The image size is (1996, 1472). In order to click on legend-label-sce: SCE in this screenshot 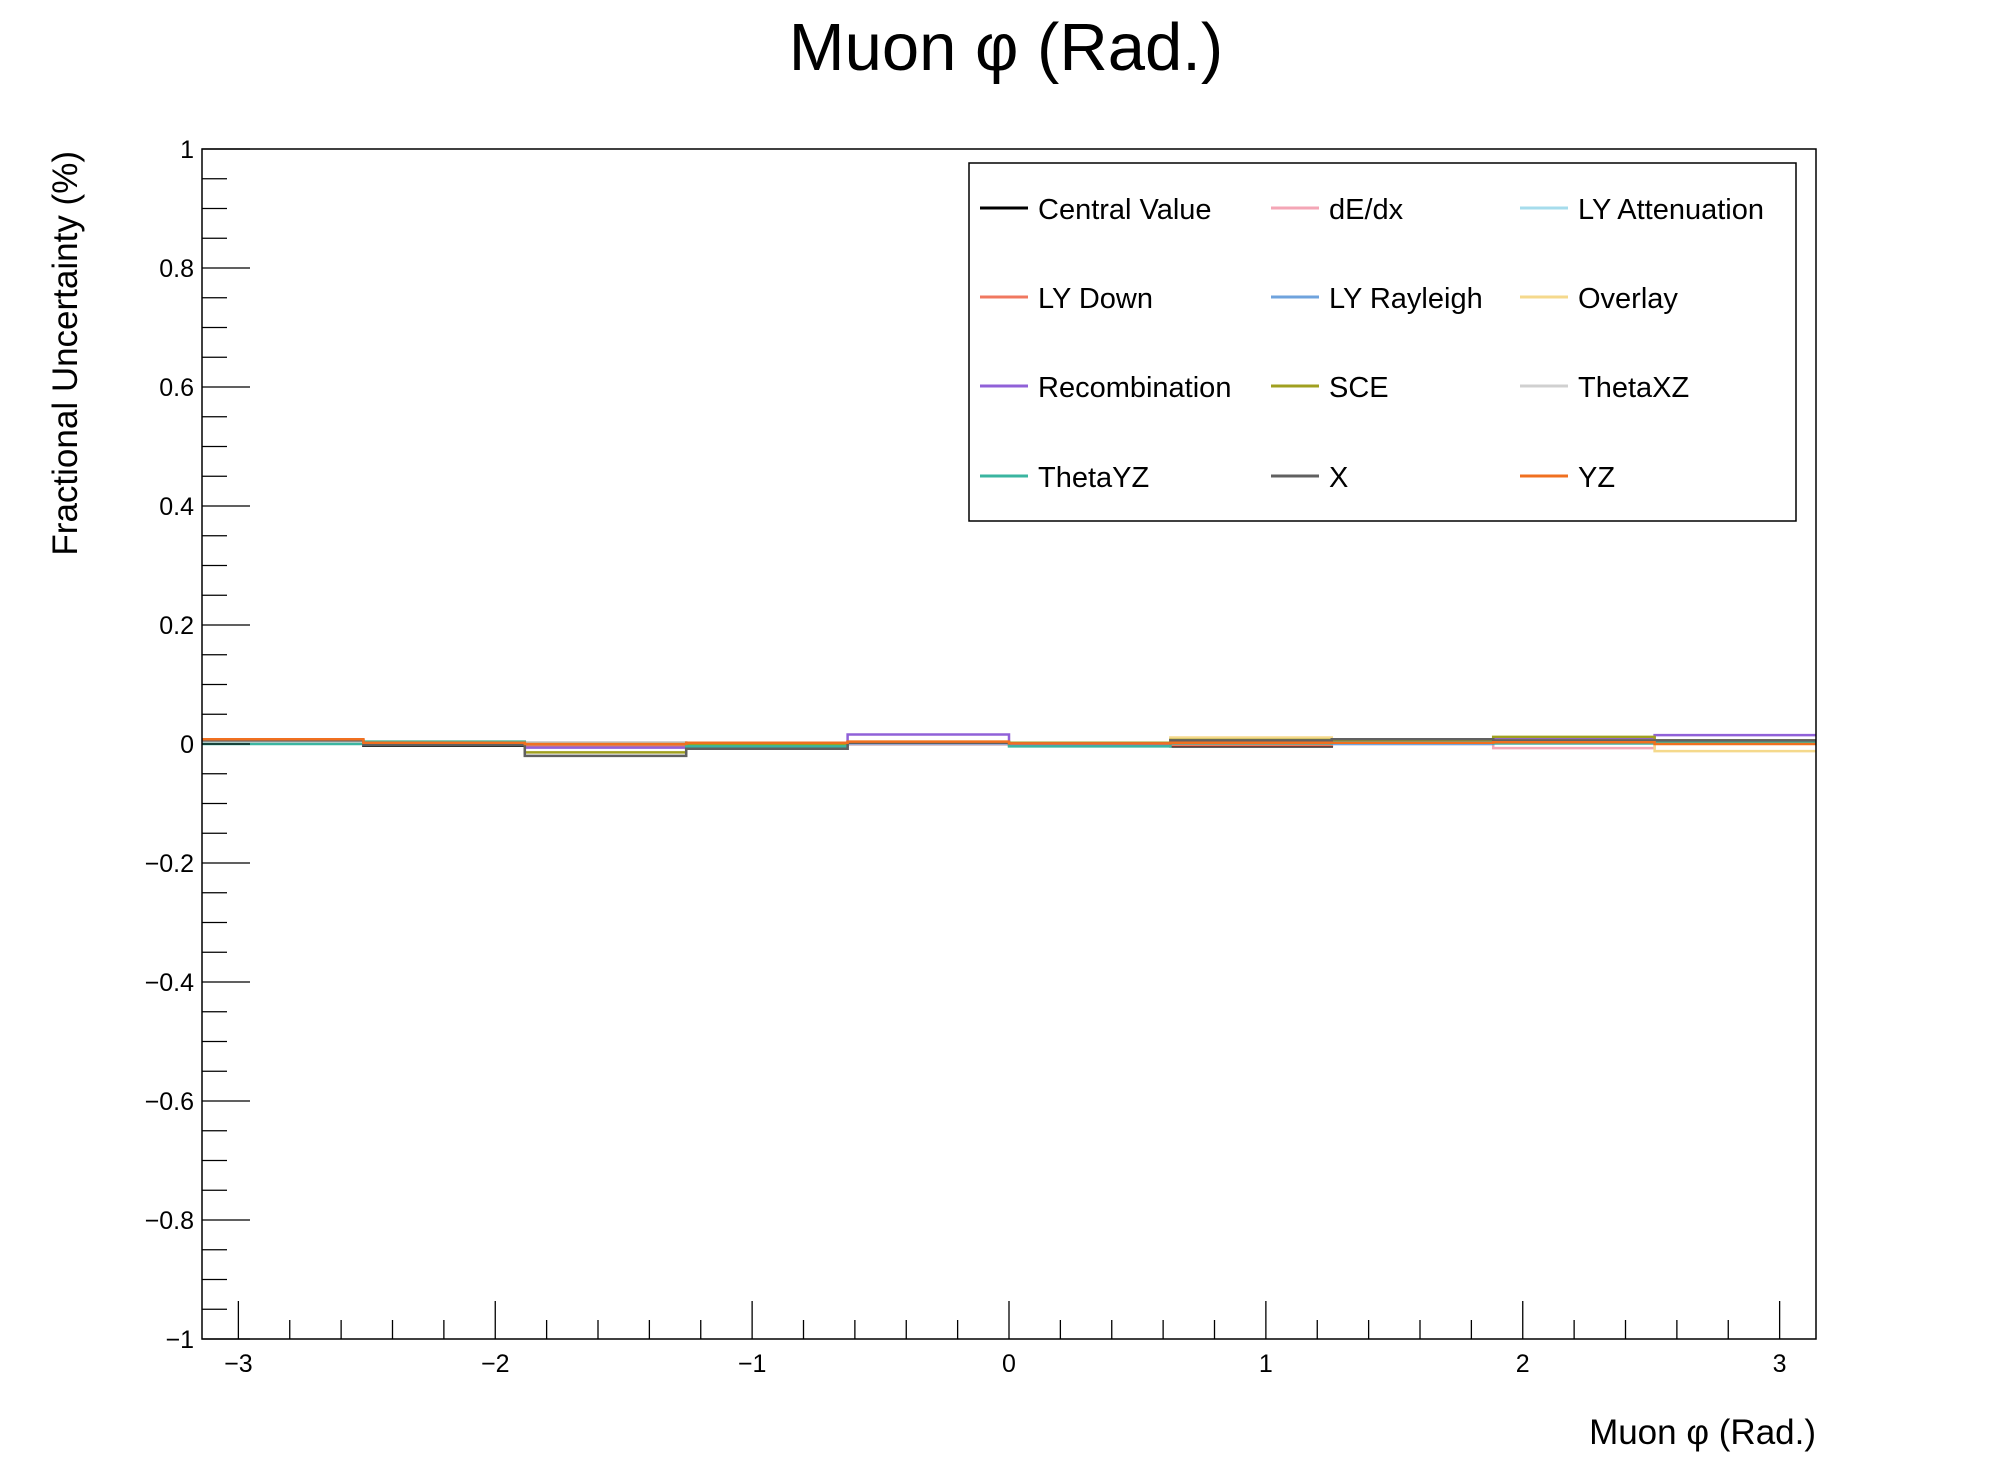, I will do `click(1359, 388)`.